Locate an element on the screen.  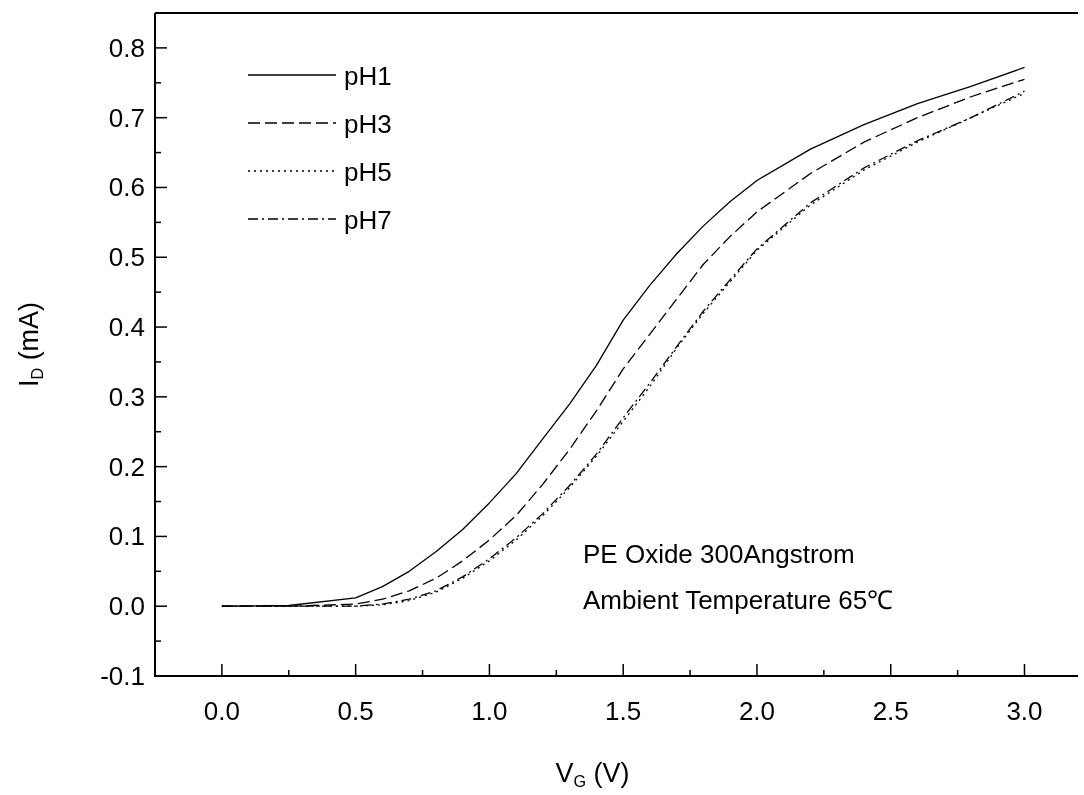
x-axis-title: V$_{G}$ (V) is located at coordinates (592, 774).